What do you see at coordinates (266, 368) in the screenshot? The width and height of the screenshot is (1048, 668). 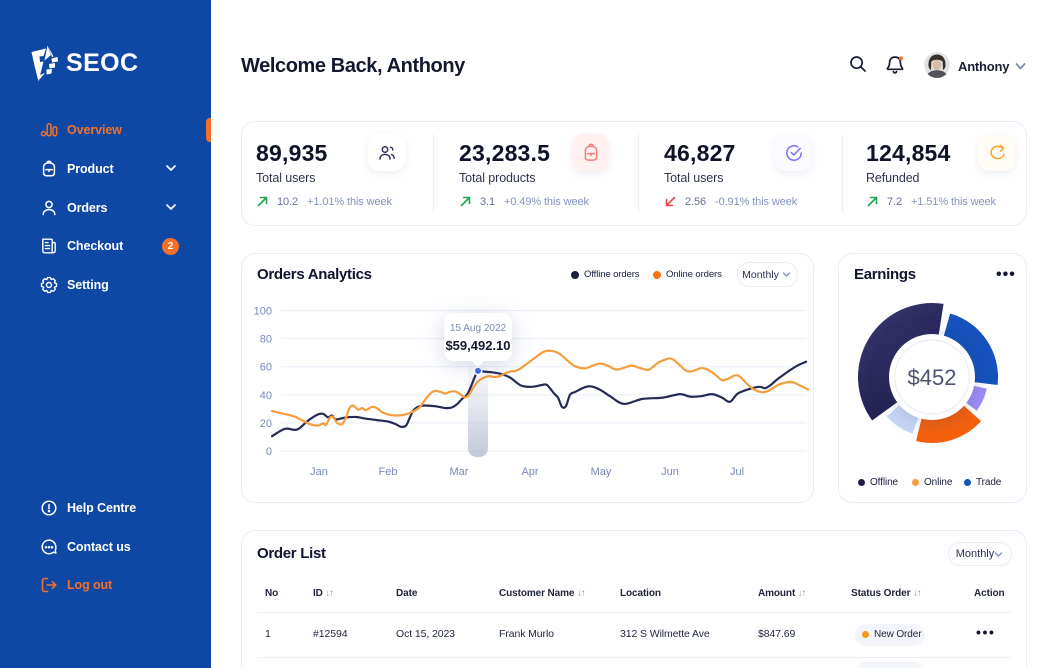 I see `svg-text: 60` at bounding box center [266, 368].